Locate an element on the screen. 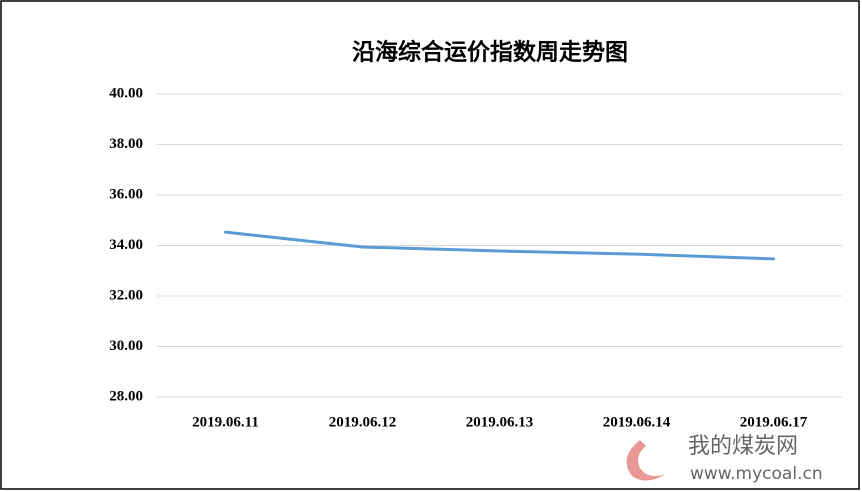  x-tick-label: 2019.06.13 is located at coordinates (500, 422).